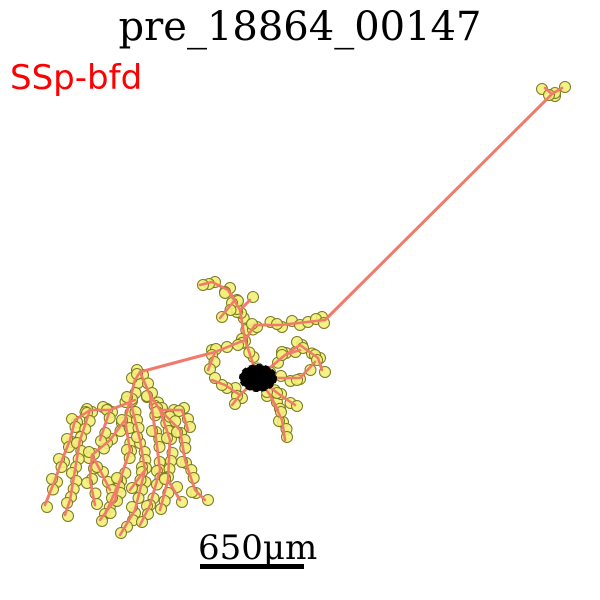 The image size is (600, 600). I want to click on soma, so click(258, 378).